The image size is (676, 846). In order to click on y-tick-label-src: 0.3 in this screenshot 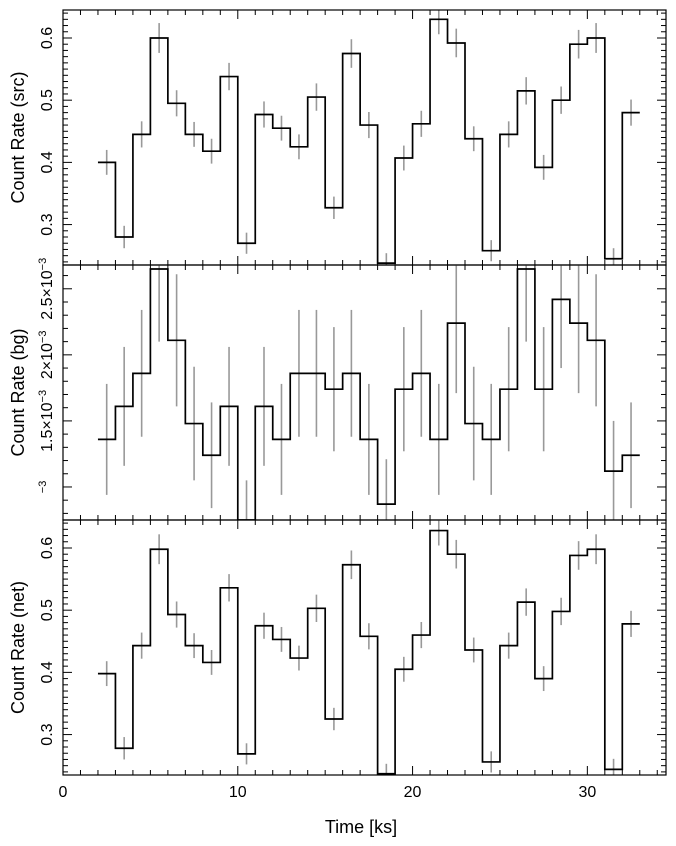, I will do `click(47, 224)`.